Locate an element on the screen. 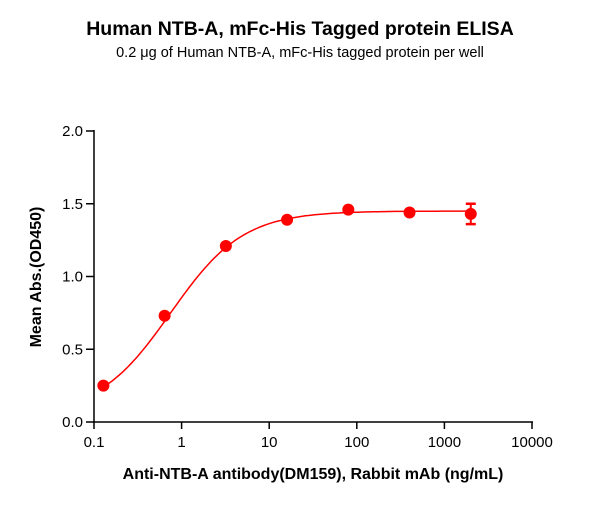 This screenshot has height=507, width=600. y-tick-label: 1.0 is located at coordinates (72, 277).